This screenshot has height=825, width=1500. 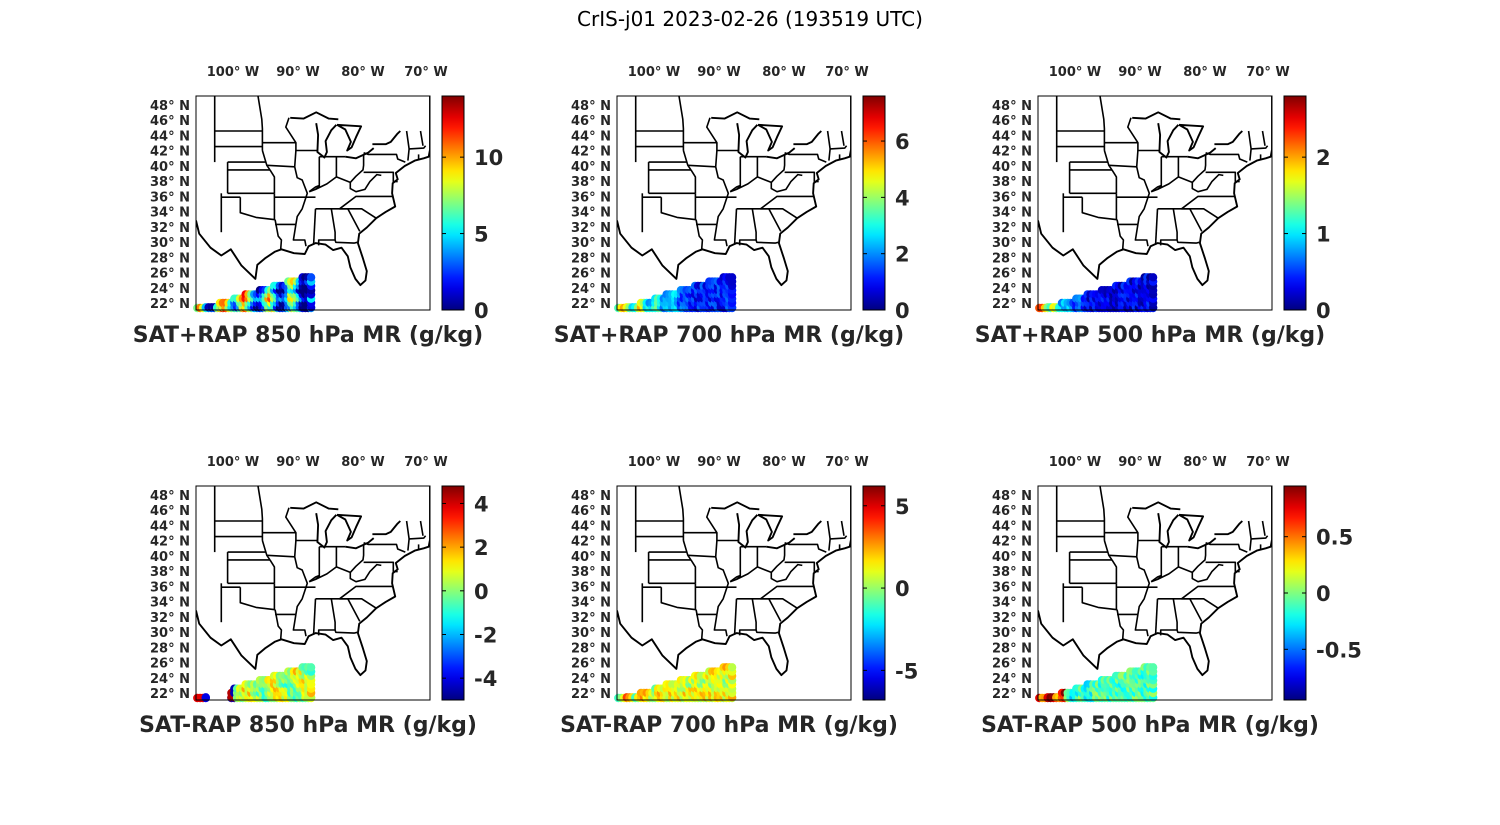 I want to click on panel-title: SAT+RAP 850 hPa MR (g/kg), so click(x=308, y=335).